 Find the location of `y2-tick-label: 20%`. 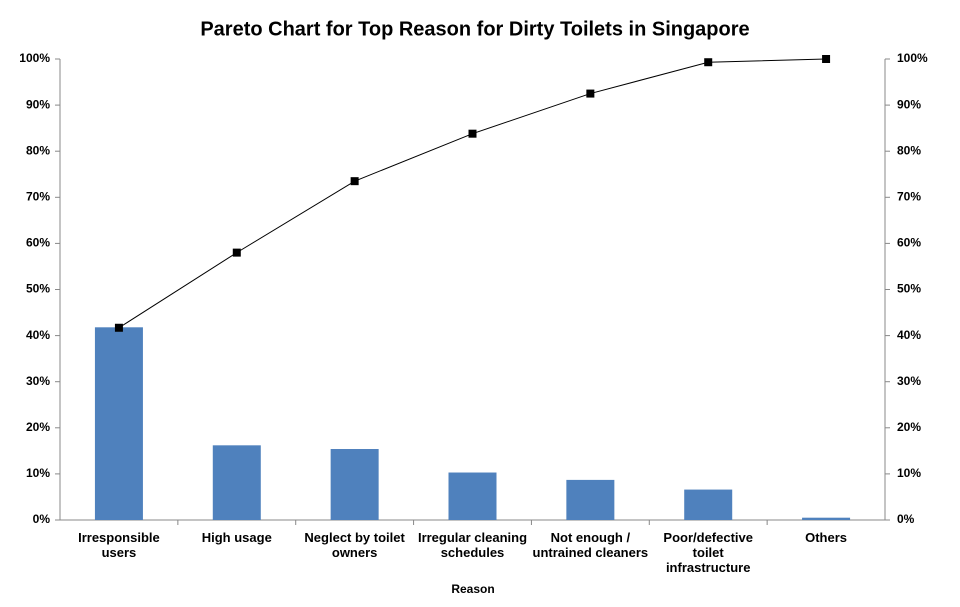

y2-tick-label: 20% is located at coordinates (909, 427).